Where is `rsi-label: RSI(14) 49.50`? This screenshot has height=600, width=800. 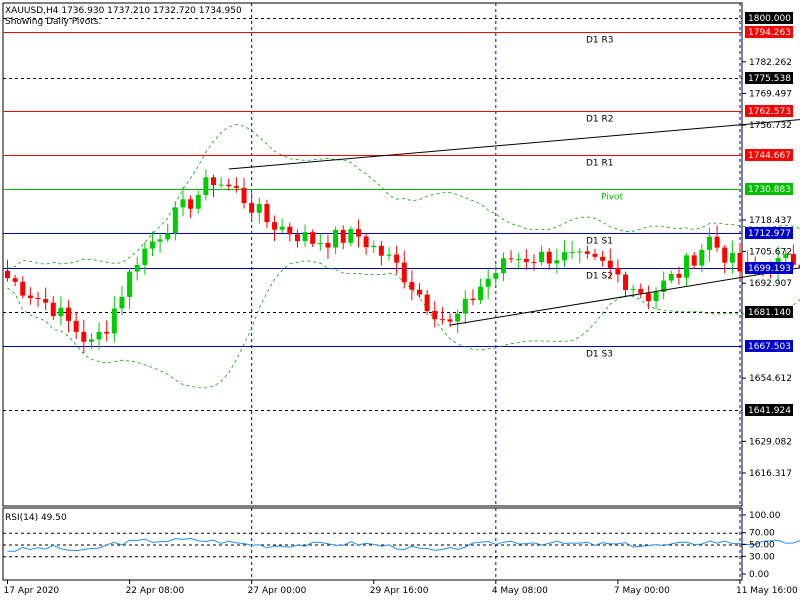
rsi-label: RSI(14) 49.50 is located at coordinates (36, 518).